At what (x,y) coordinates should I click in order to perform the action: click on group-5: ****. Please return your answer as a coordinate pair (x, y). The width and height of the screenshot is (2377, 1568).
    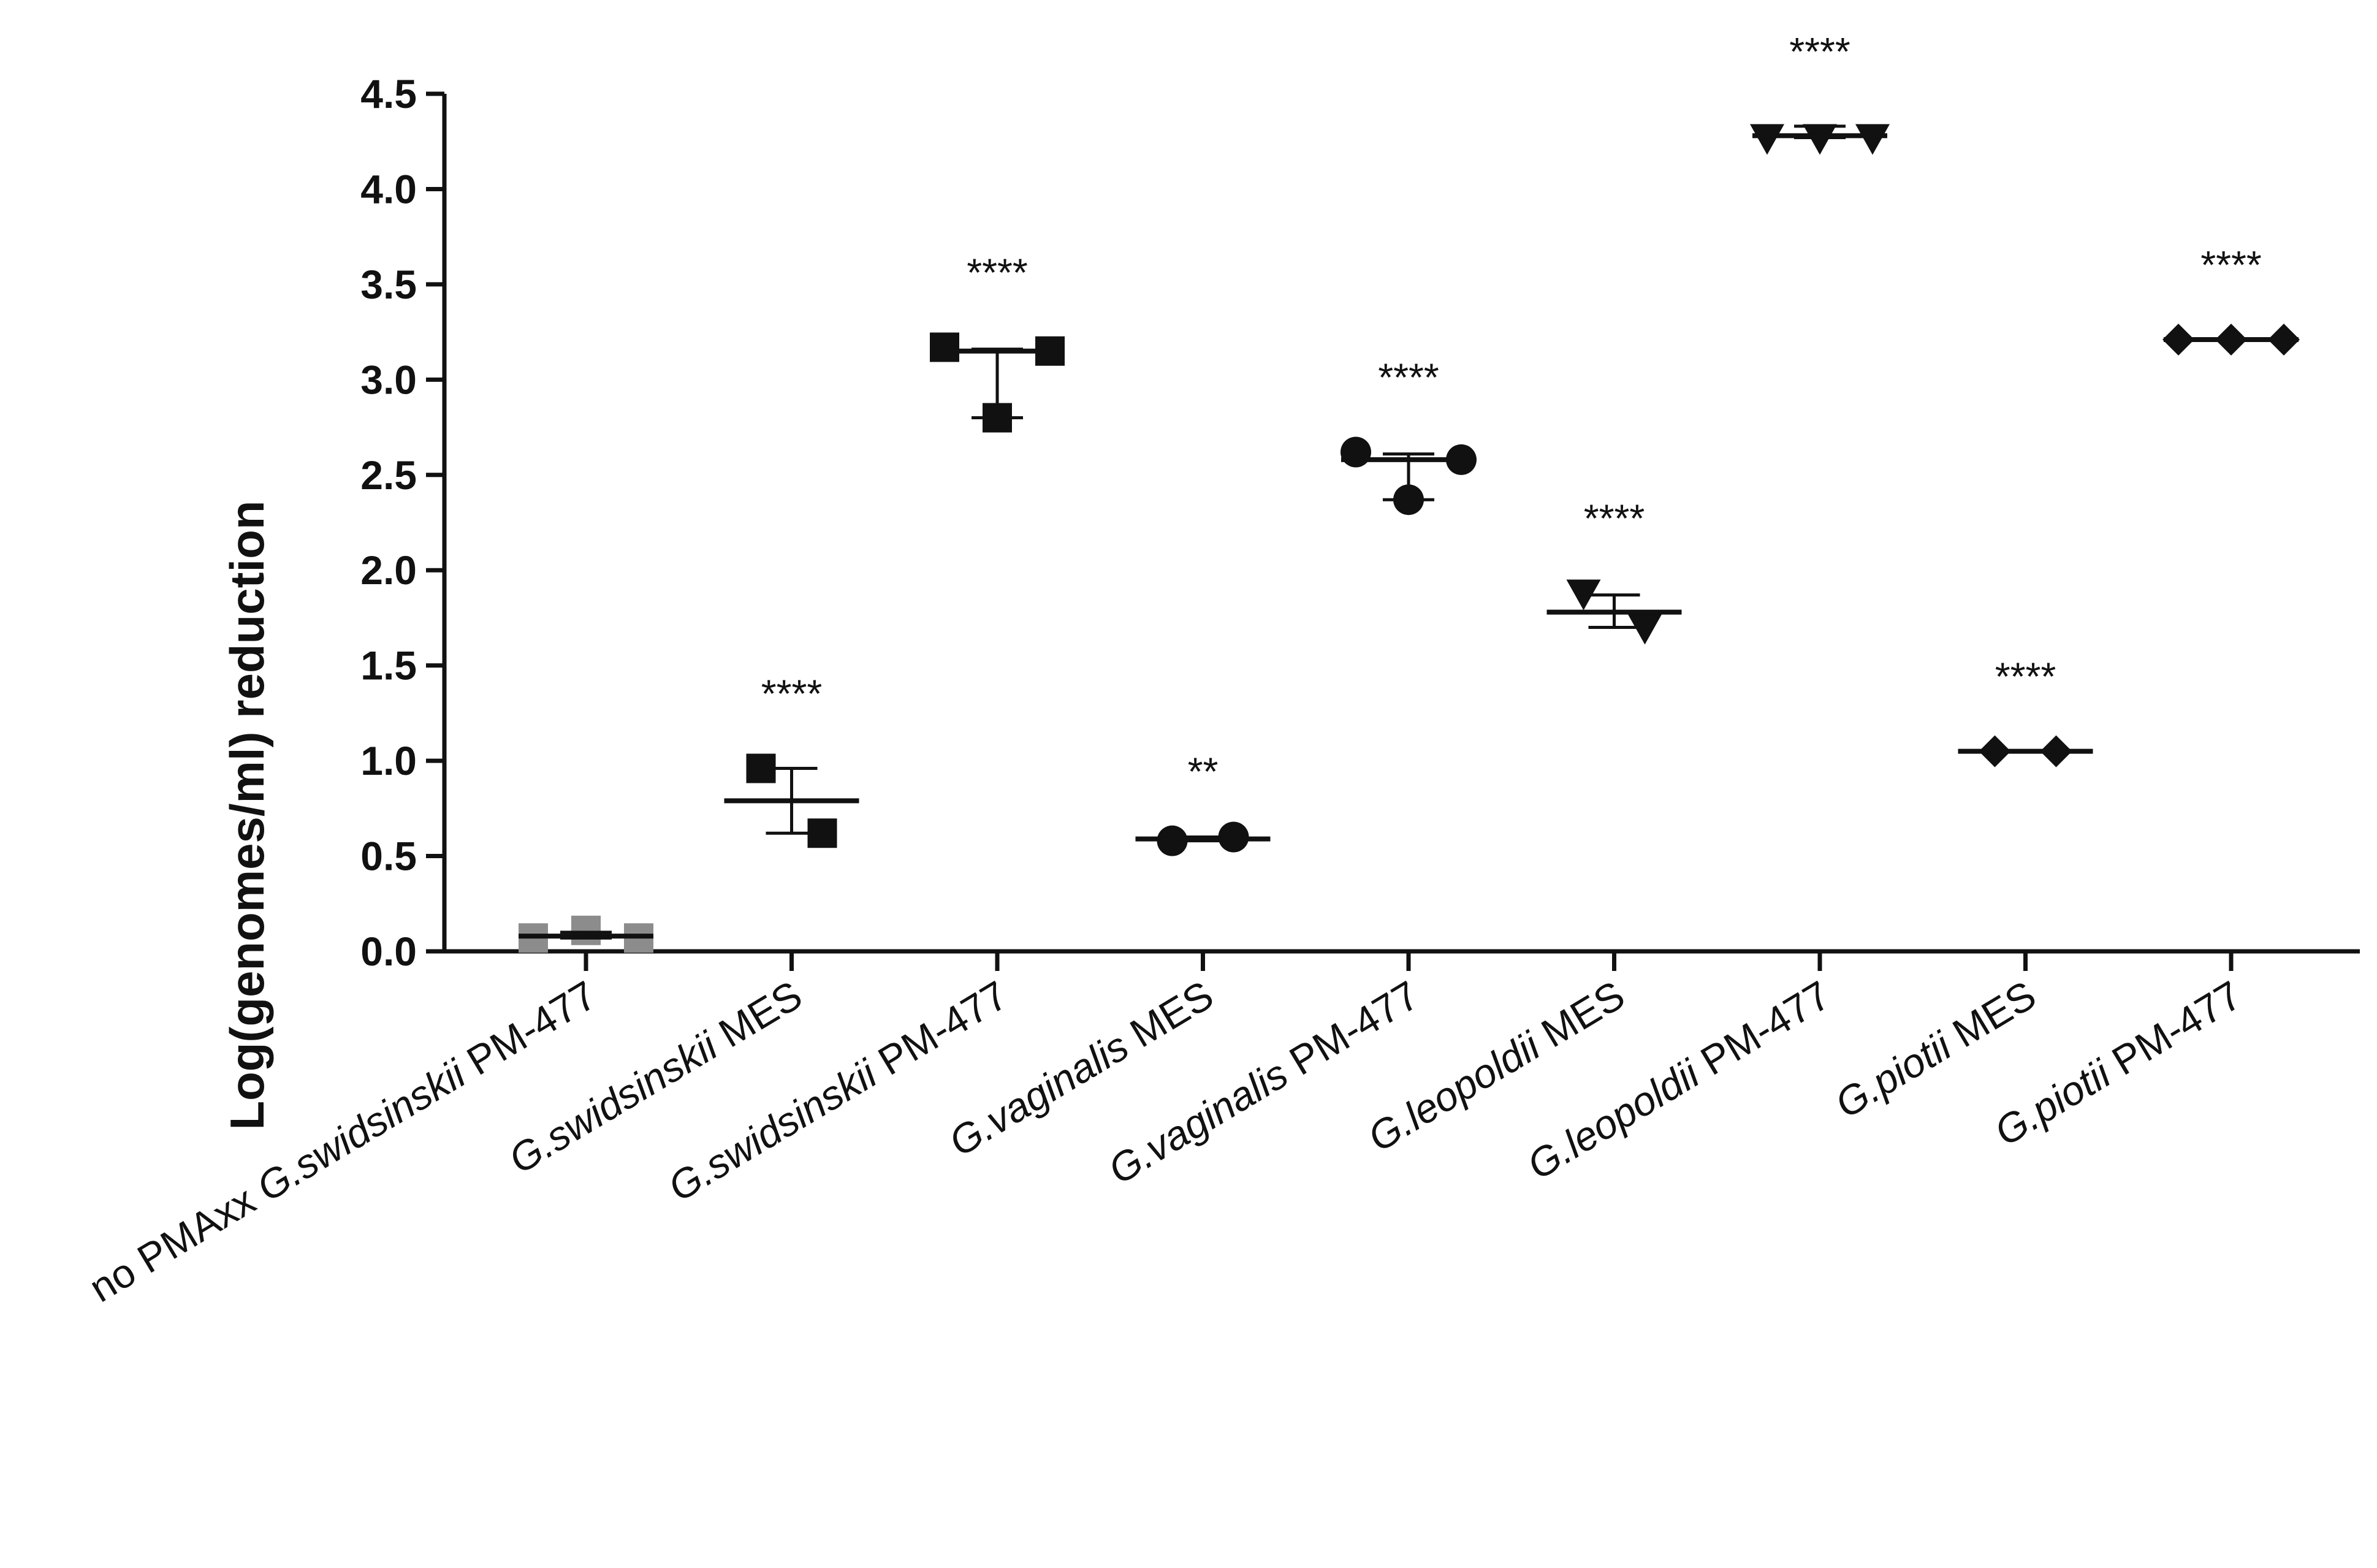
    Looking at the image, I should click on (1614, 571).